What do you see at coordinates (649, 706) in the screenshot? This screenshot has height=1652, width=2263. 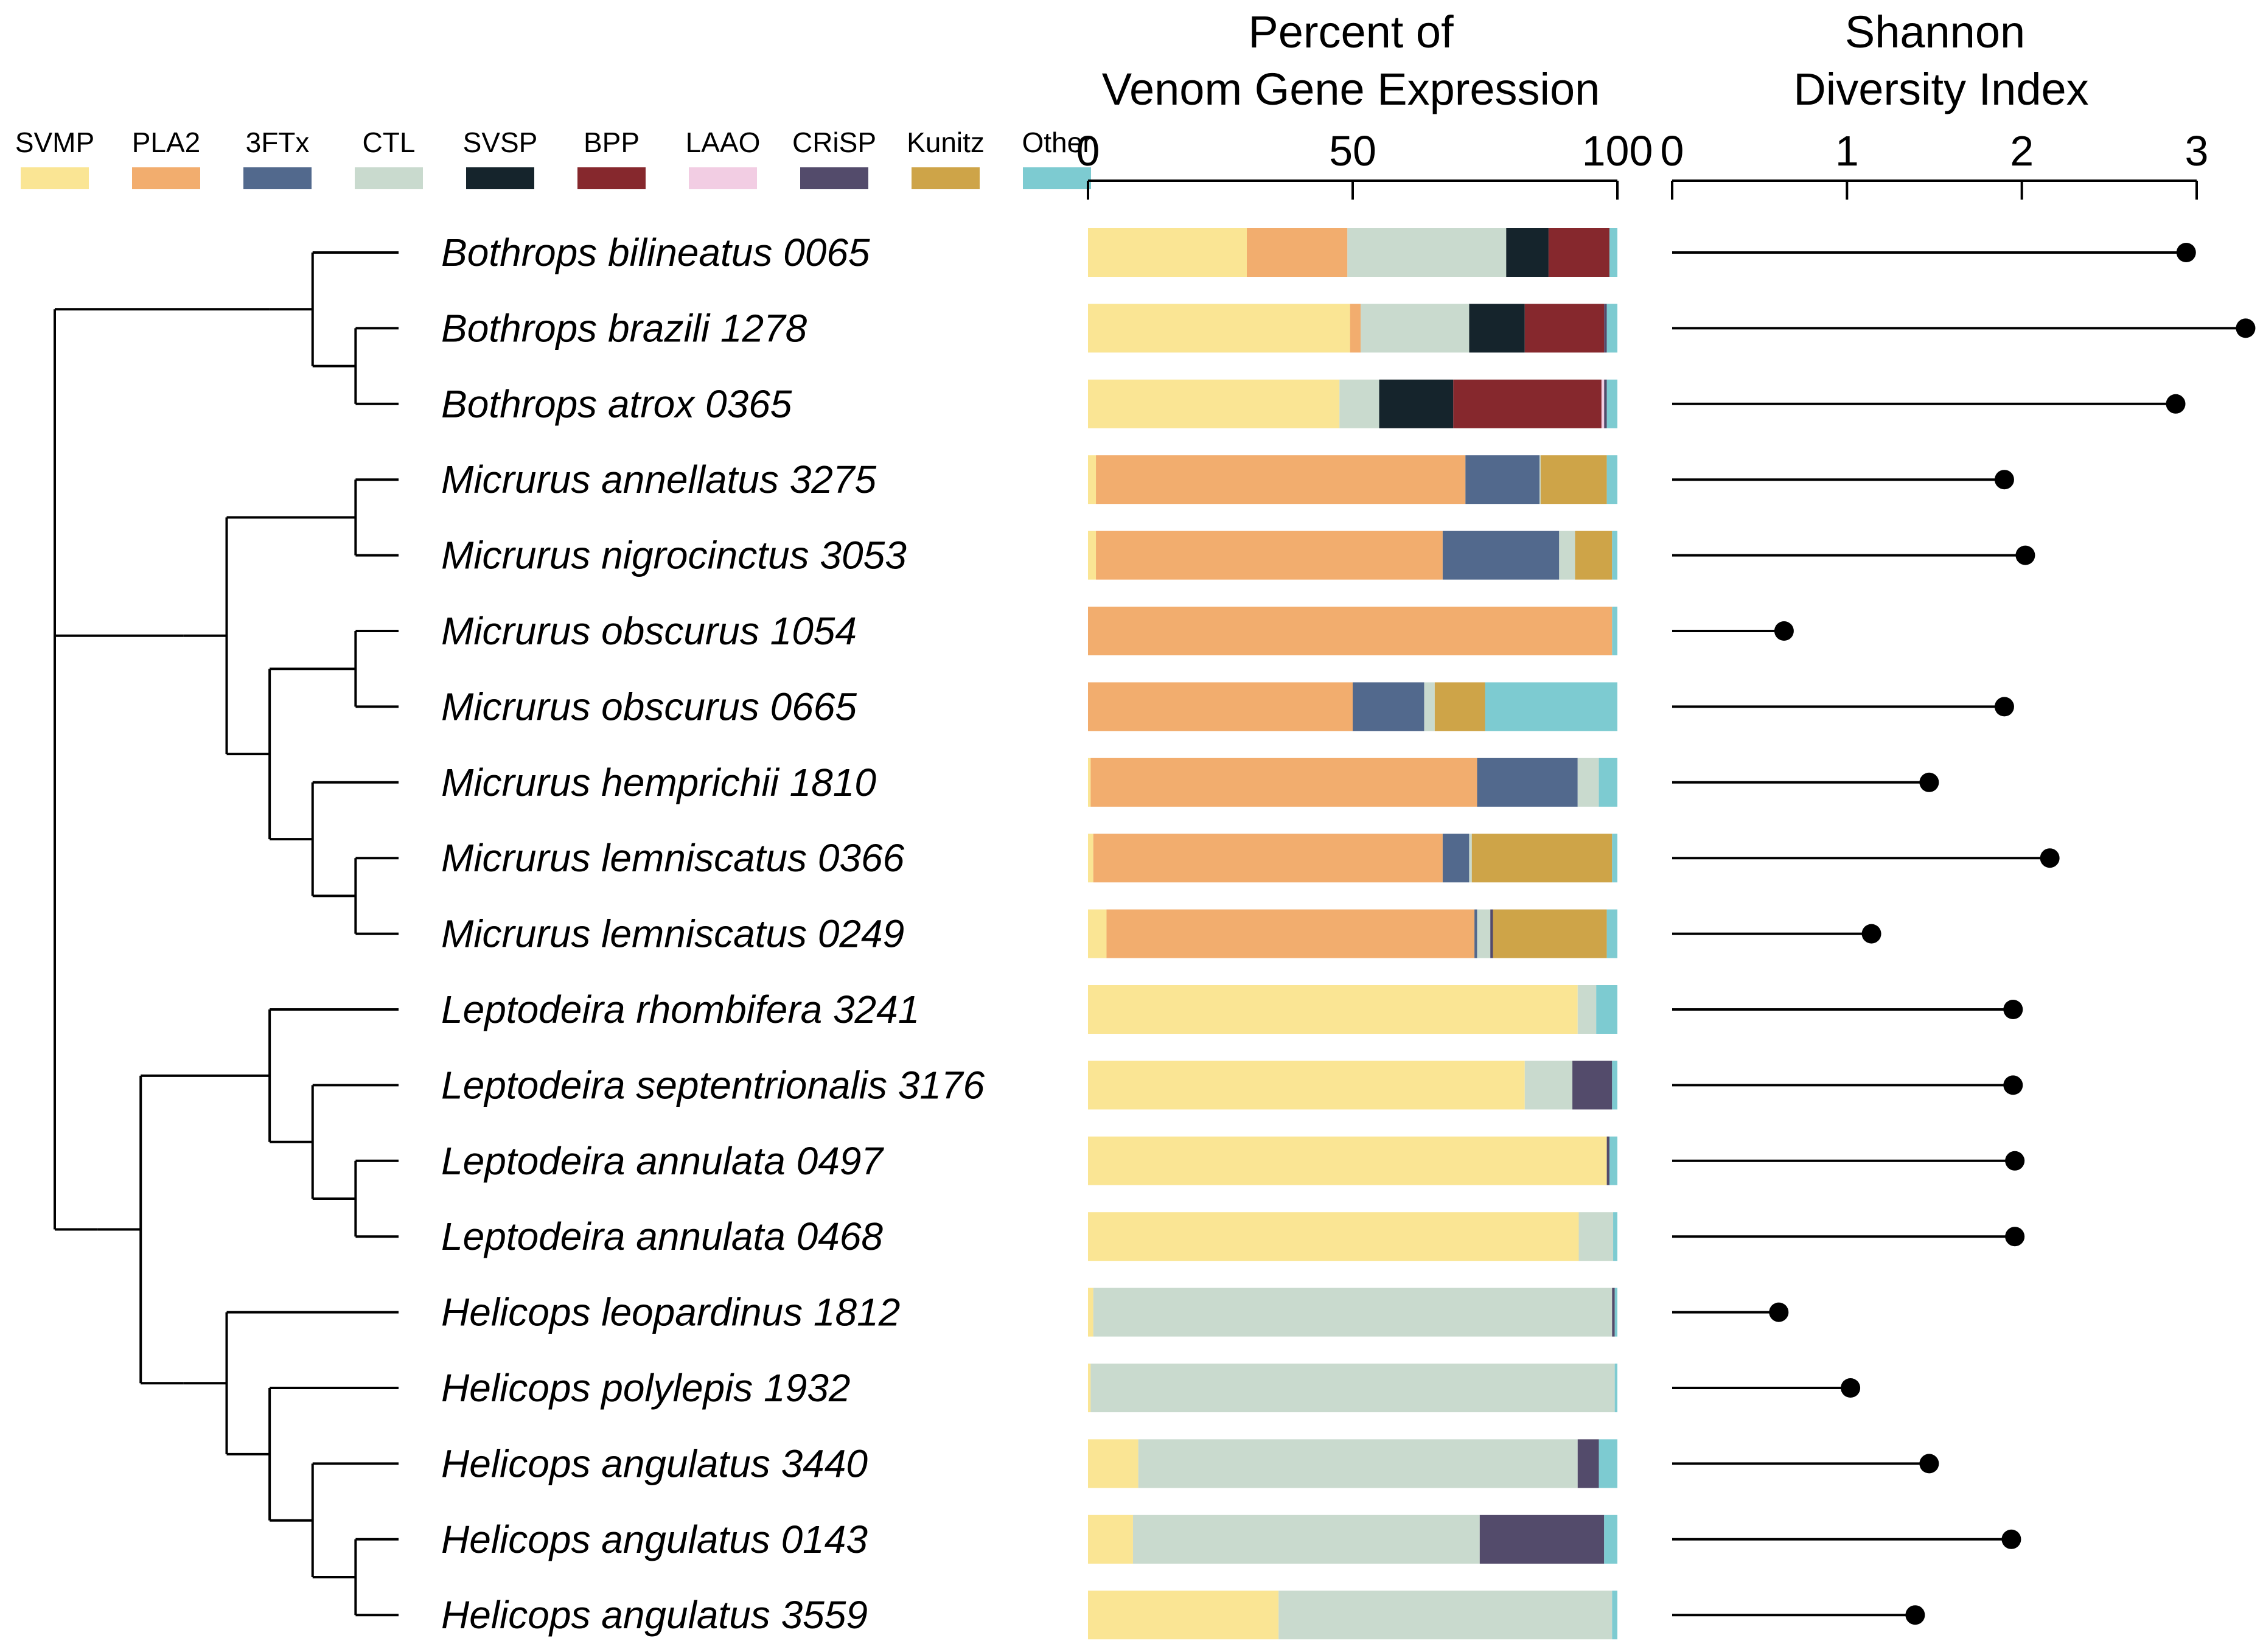 I see `taxon-label: Micrurus obscurus 0665` at bounding box center [649, 706].